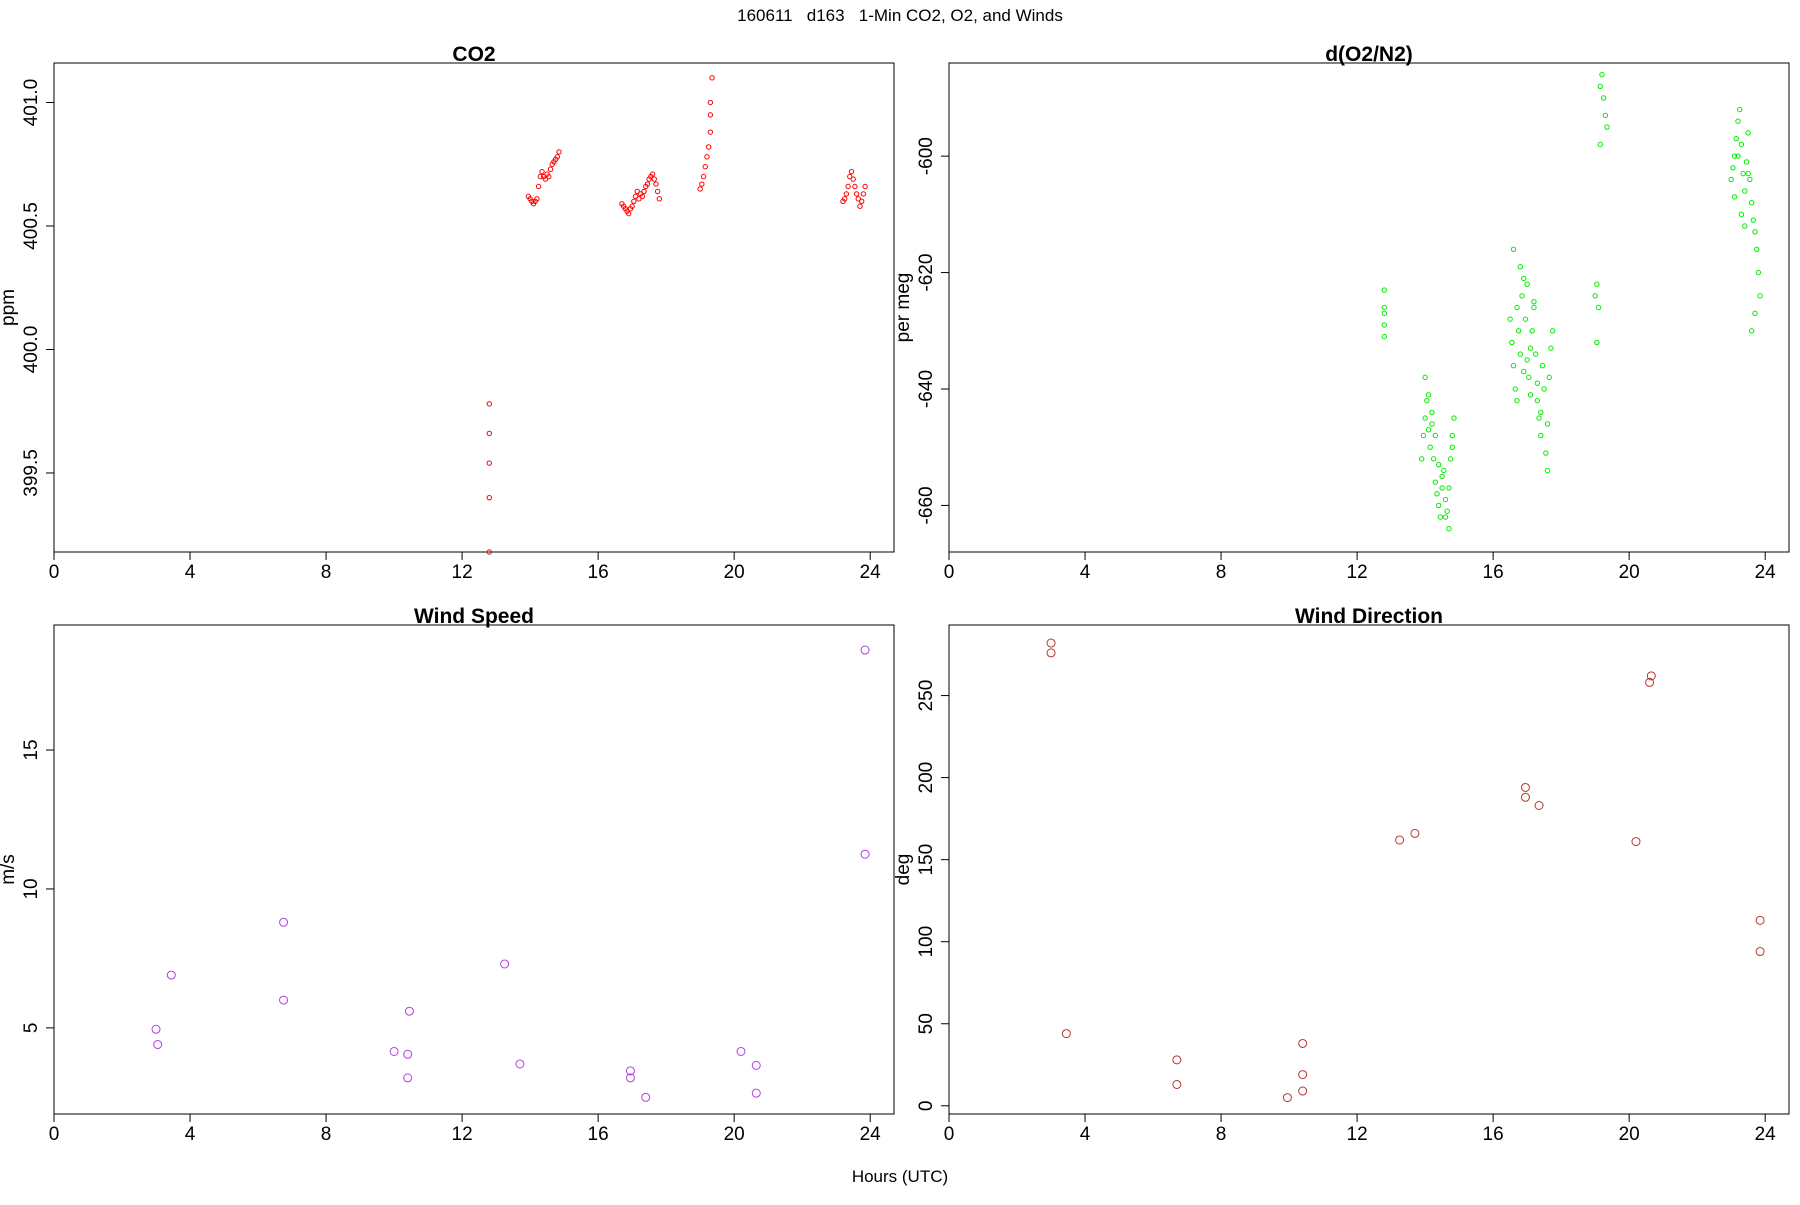 This screenshot has height=1205, width=1800. What do you see at coordinates (1766, 572) in the screenshot?
I see `o2-x-tick-label: 24` at bounding box center [1766, 572].